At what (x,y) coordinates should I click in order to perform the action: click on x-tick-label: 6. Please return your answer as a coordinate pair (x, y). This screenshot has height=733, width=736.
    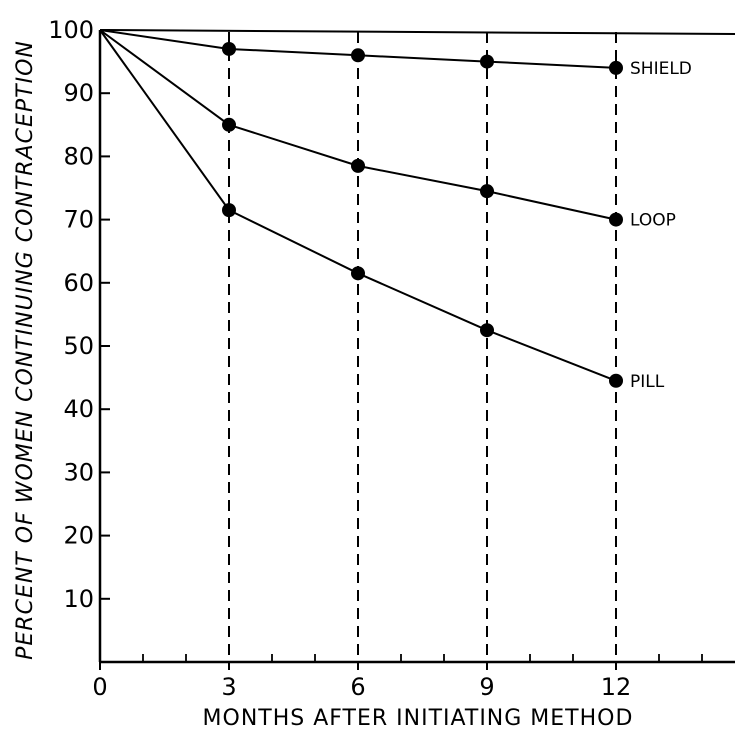
    Looking at the image, I should click on (357, 687).